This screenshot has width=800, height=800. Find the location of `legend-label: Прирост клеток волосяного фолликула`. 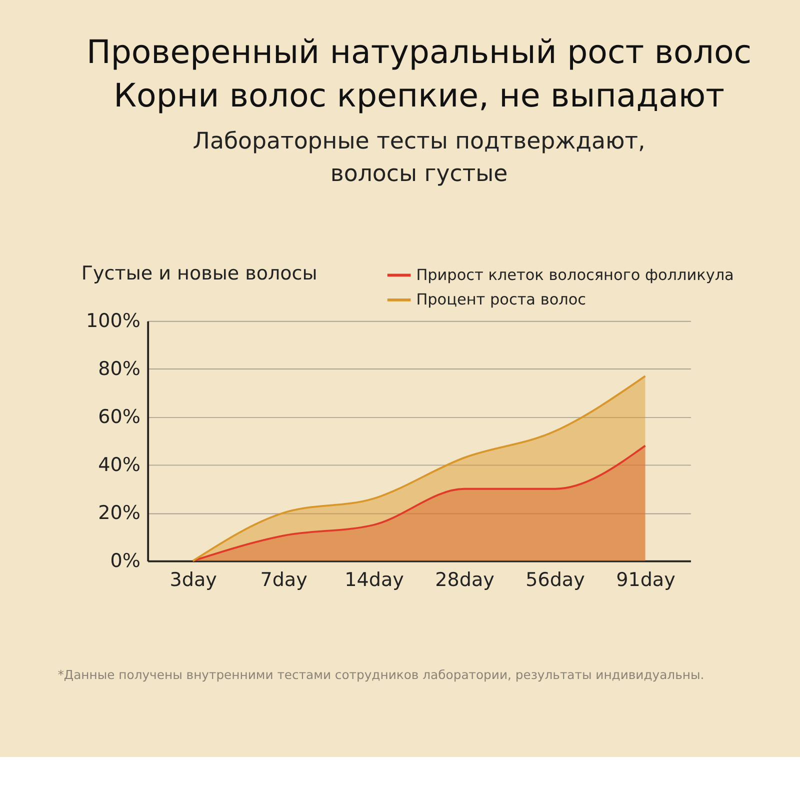

legend-label: Прирост клеток волосяного фолликула is located at coordinates (575, 275).